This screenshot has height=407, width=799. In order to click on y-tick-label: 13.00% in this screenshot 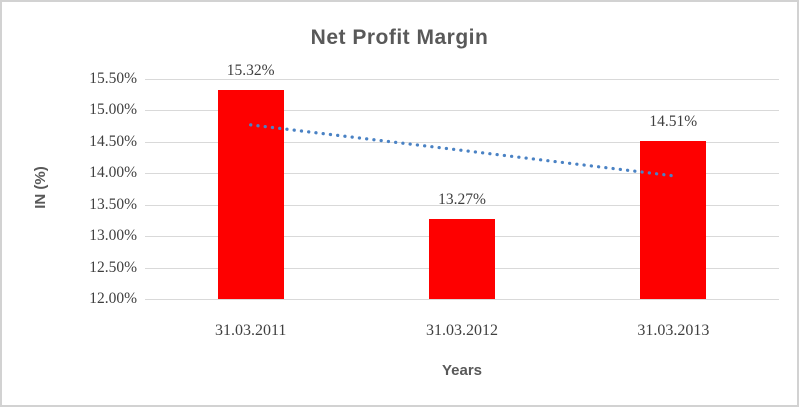, I will do `click(113, 236)`.